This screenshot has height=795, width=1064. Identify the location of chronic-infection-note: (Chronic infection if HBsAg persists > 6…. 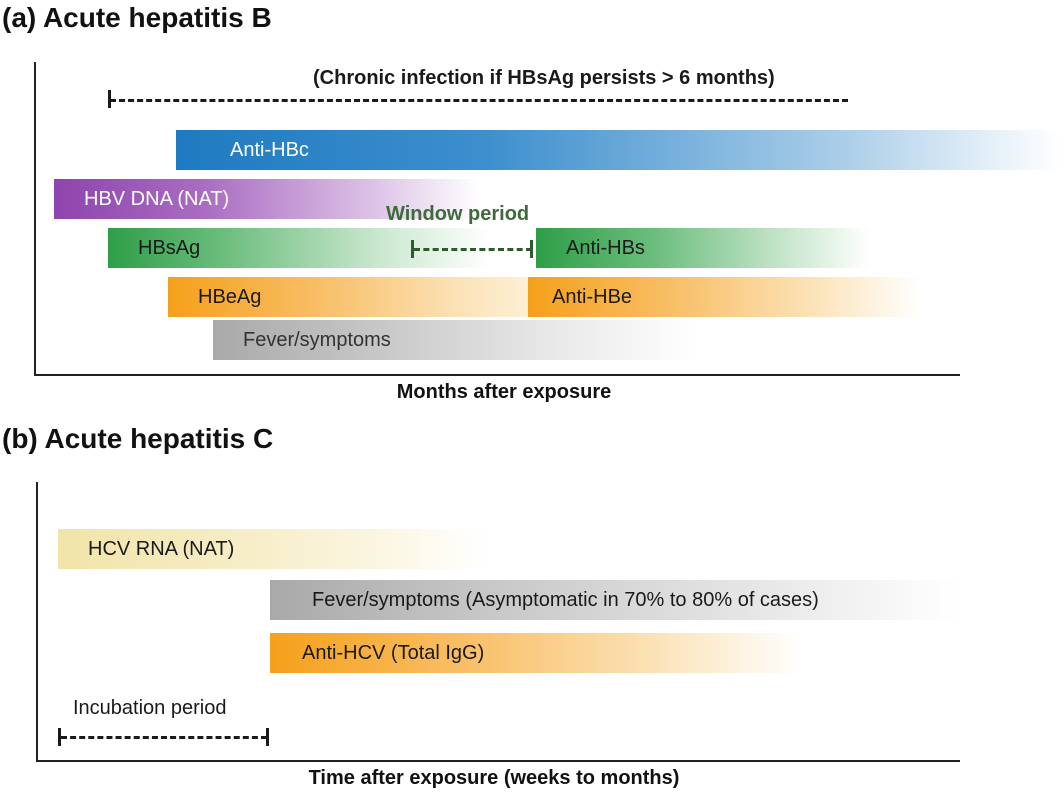
(544, 78).